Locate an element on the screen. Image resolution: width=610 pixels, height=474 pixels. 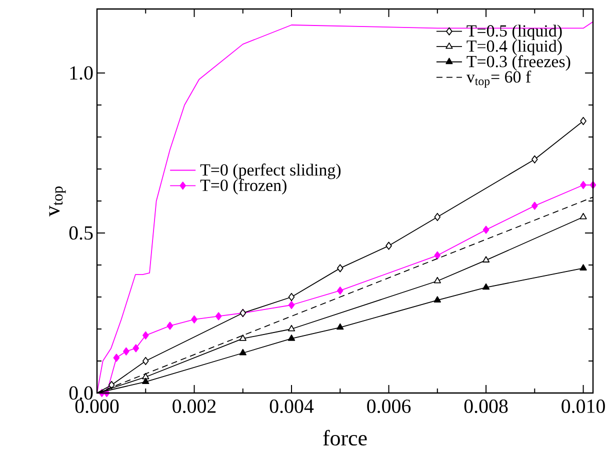
x-axis-title: force is located at coordinates (345, 438).